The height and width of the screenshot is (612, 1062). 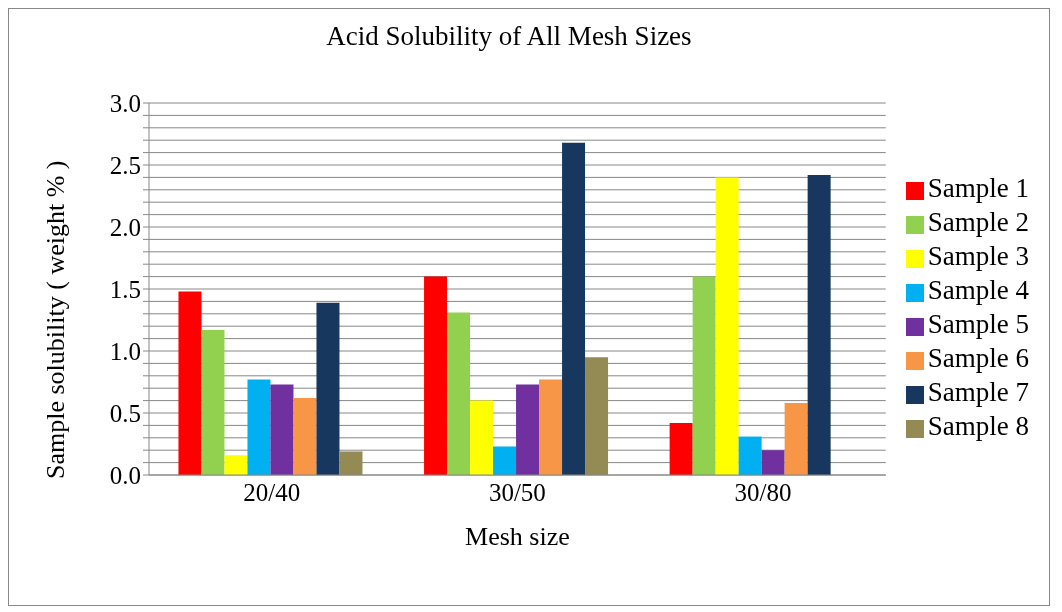 What do you see at coordinates (125, 227) in the screenshot?
I see `y-tick-label: 2.0` at bounding box center [125, 227].